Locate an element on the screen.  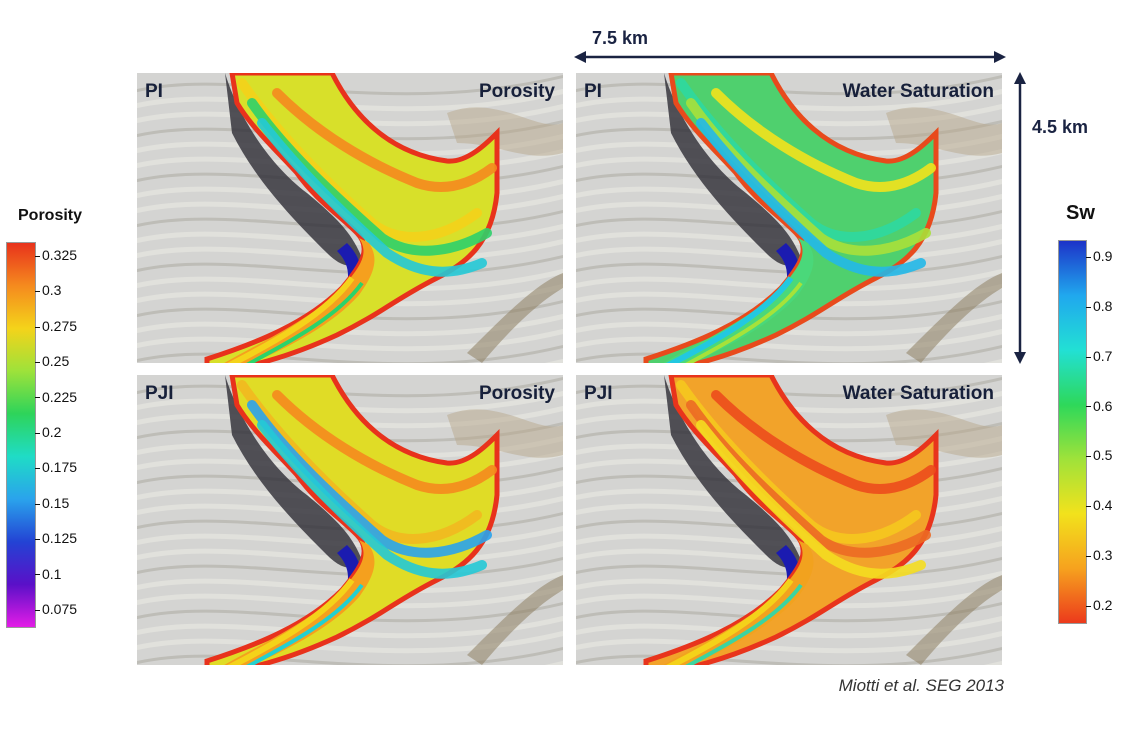
sw-tick-label: 0.7 is located at coordinates (1099, 356).